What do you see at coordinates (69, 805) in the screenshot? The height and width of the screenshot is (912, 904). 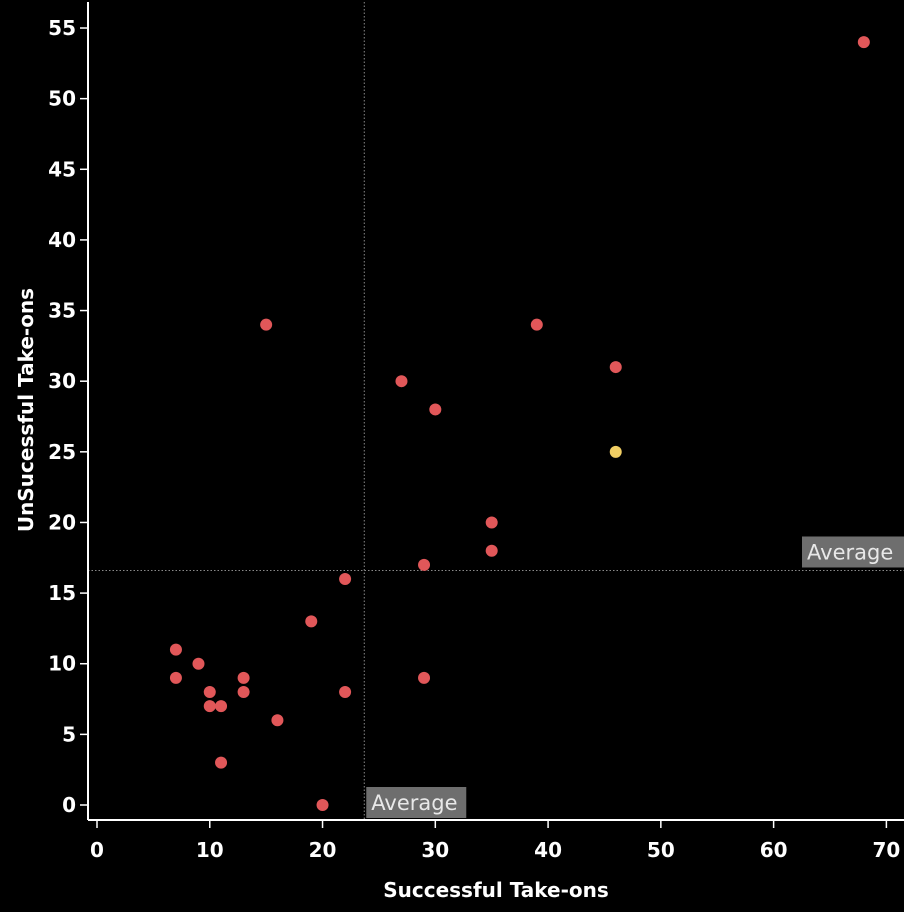 I see `y-tick-label: 0` at bounding box center [69, 805].